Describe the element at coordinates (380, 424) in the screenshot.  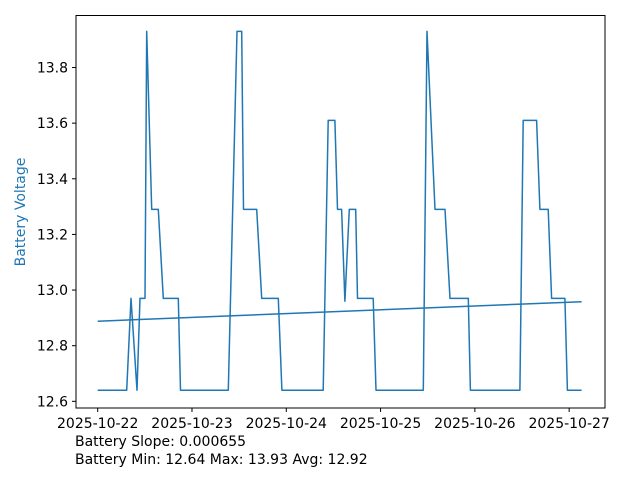
I see `x-tick-label: 2025-10-25` at that location.